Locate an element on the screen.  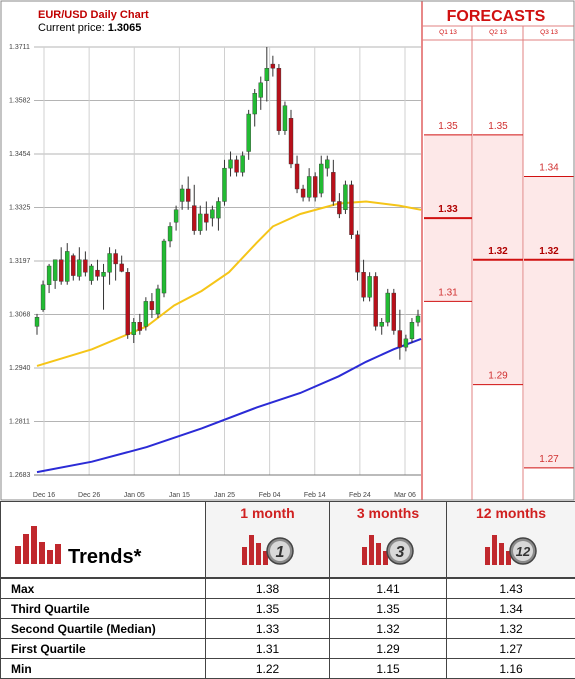
cell-value: 1.38 is located at coordinates (268, 588).